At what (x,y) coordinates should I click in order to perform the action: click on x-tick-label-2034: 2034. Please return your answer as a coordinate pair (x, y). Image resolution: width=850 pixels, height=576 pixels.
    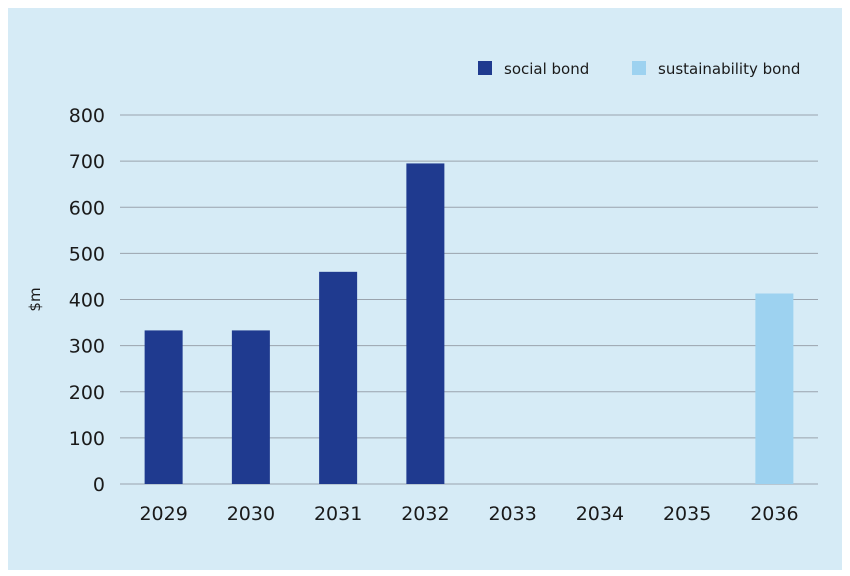
    Looking at the image, I should click on (600, 514).